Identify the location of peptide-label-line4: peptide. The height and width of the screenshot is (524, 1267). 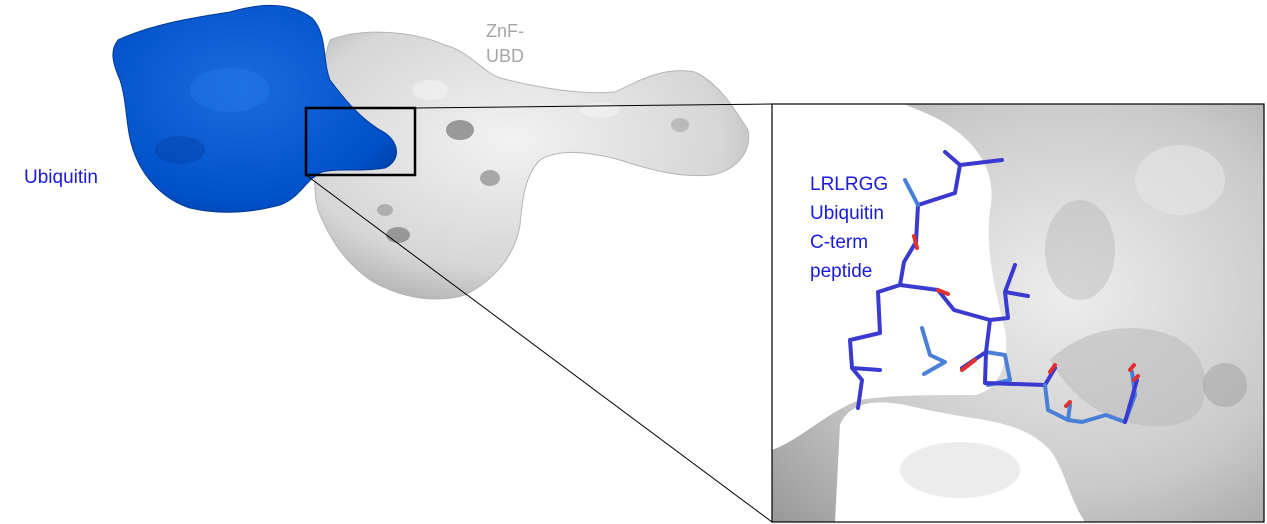
(841, 271).